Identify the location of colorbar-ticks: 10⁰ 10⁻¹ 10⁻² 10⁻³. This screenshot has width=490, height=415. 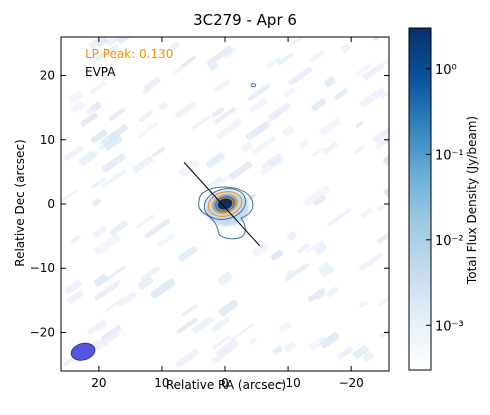
(445, 198).